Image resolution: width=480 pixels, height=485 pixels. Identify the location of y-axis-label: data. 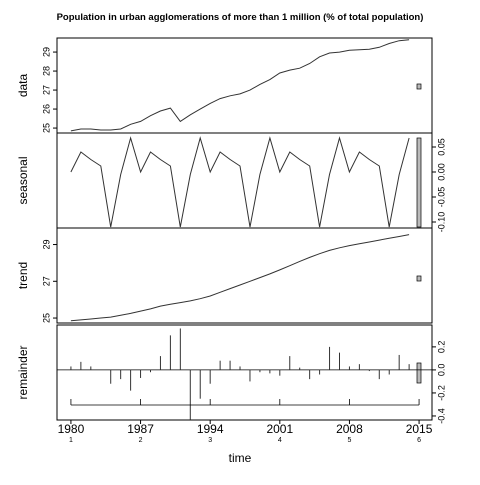
(23, 85).